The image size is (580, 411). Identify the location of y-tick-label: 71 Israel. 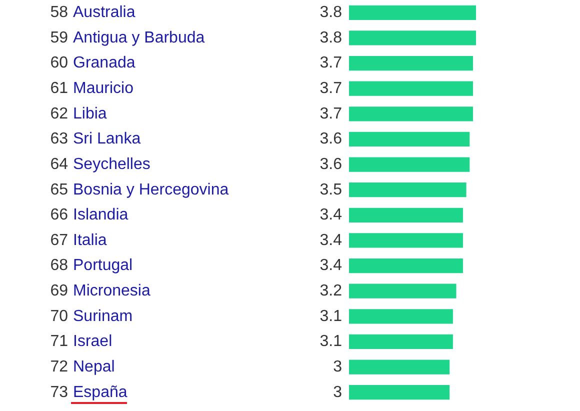
(81, 341).